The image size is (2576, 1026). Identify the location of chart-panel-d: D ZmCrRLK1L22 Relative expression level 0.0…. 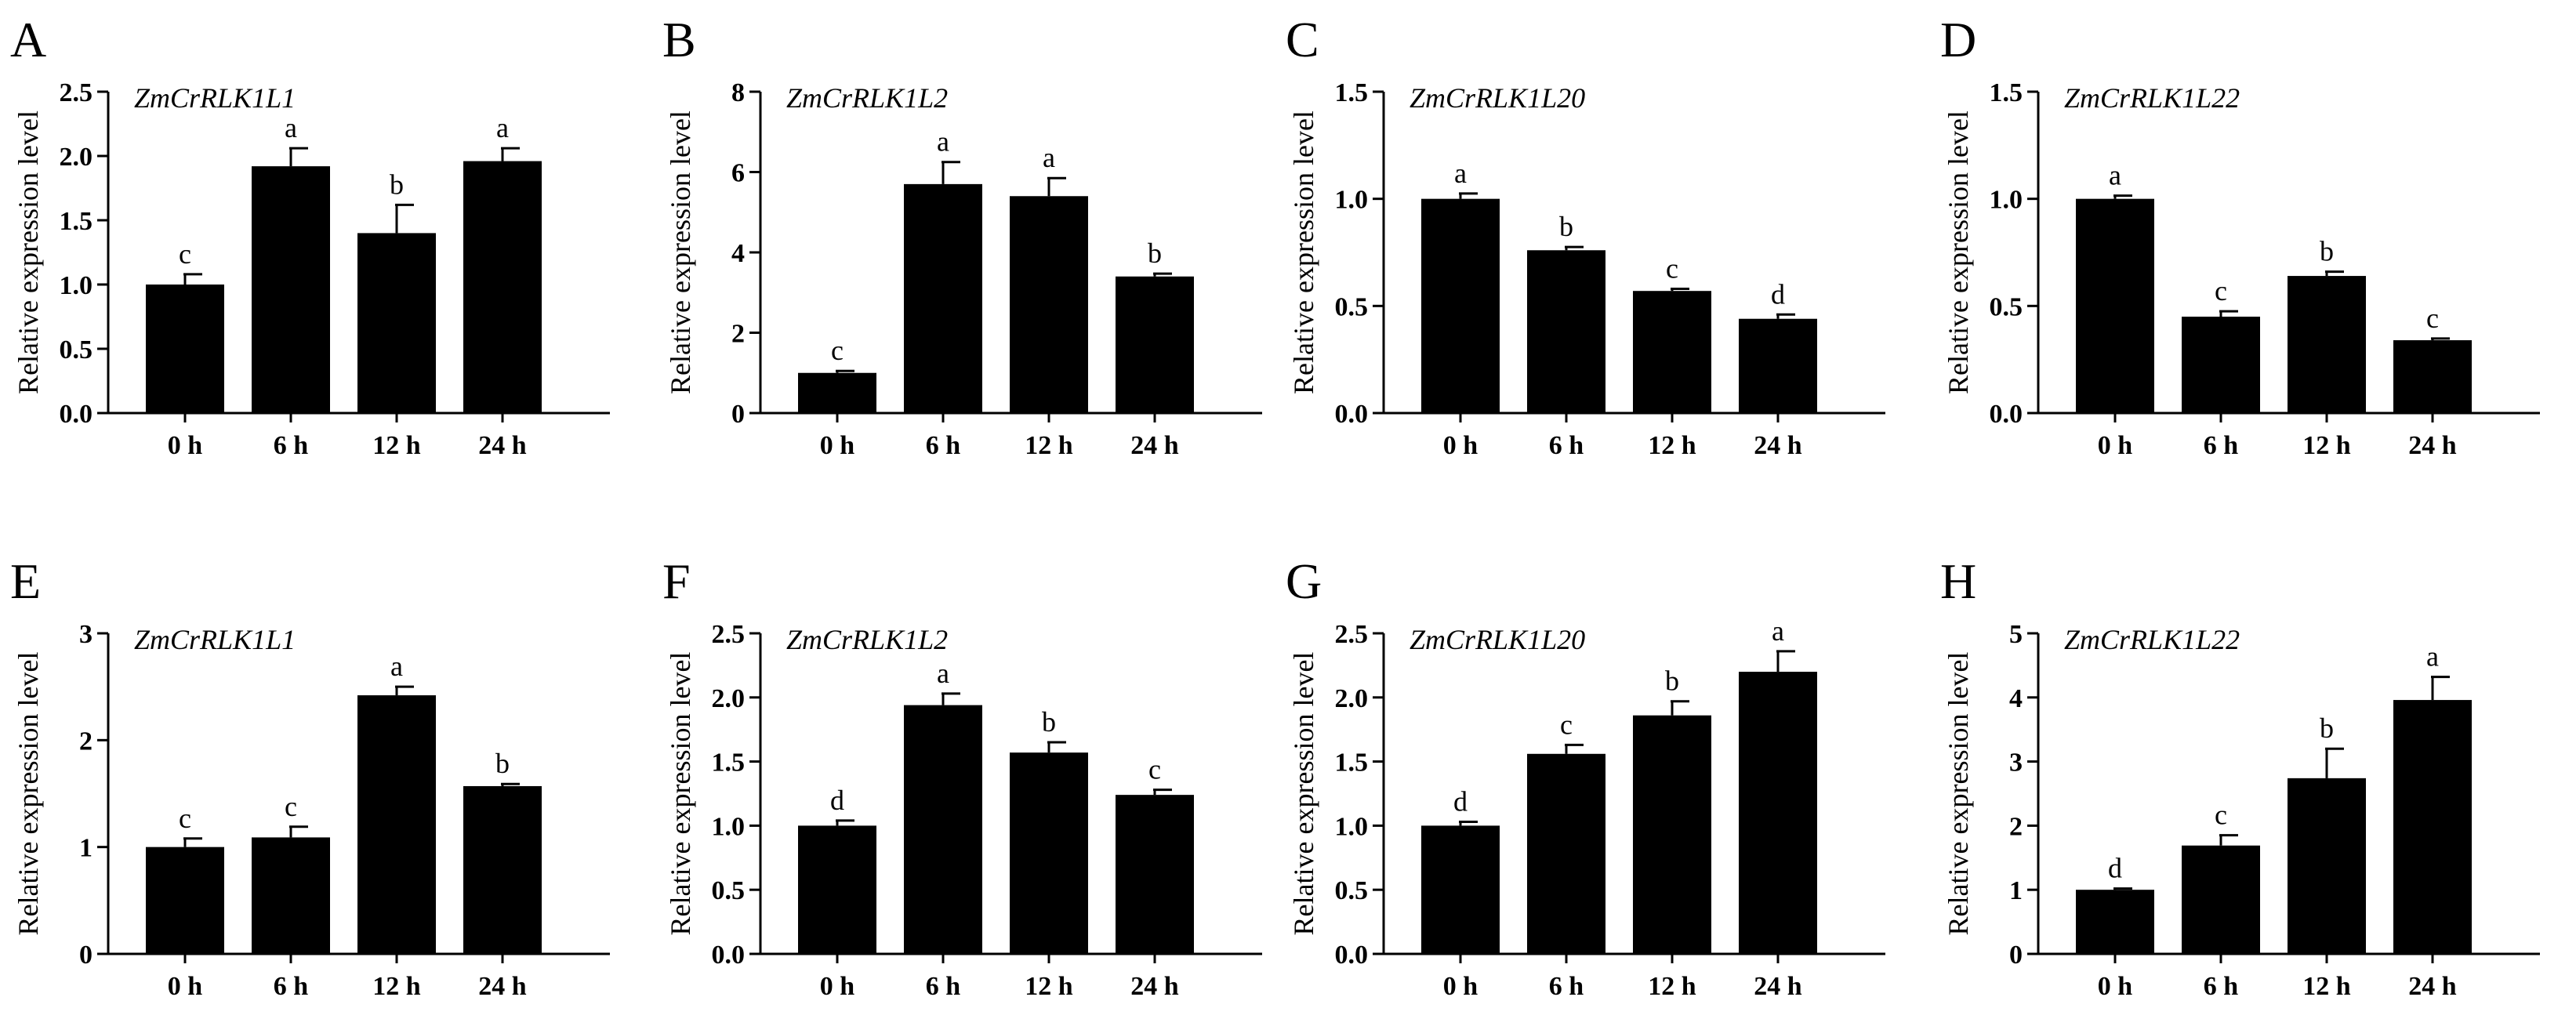
(2240, 236).